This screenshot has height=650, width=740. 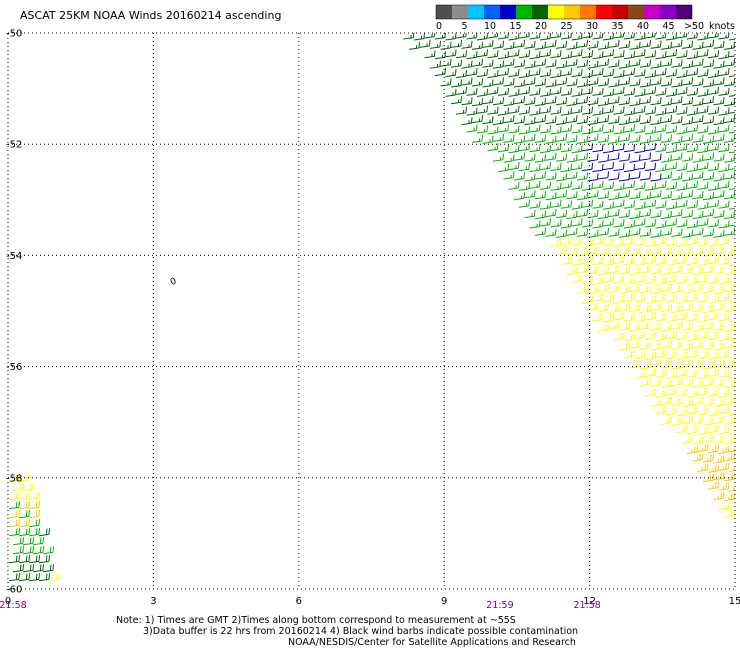 What do you see at coordinates (499, 605) in the screenshot?
I see `time-label: 21:59` at bounding box center [499, 605].